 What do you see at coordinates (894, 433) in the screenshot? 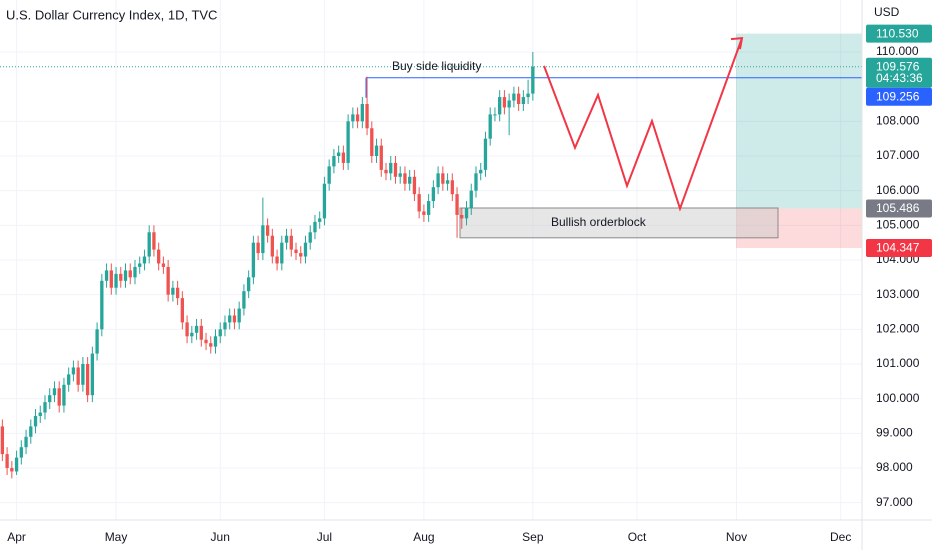
I see `y-tick-label: 99.000` at bounding box center [894, 433].